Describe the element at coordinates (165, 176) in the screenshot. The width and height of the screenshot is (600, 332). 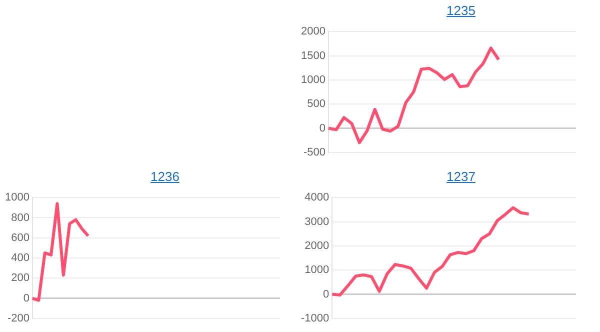
I see `chart-title: 1236` at that location.